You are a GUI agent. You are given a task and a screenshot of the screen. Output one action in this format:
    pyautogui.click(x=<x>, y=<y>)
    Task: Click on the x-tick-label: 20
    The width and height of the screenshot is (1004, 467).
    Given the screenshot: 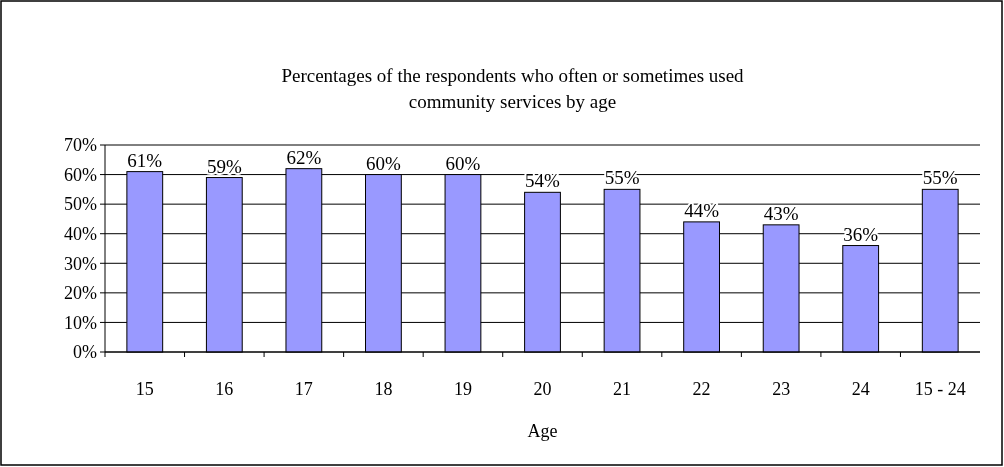 What is the action you would take?
    pyautogui.click(x=542, y=389)
    